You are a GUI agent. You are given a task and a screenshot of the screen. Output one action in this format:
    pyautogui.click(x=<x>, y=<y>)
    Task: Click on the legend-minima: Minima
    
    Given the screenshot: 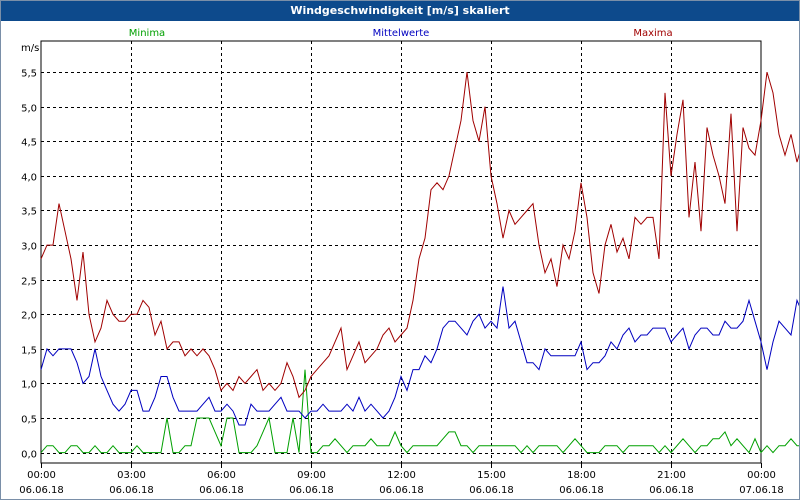 What is the action you would take?
    pyautogui.click(x=147, y=33)
    